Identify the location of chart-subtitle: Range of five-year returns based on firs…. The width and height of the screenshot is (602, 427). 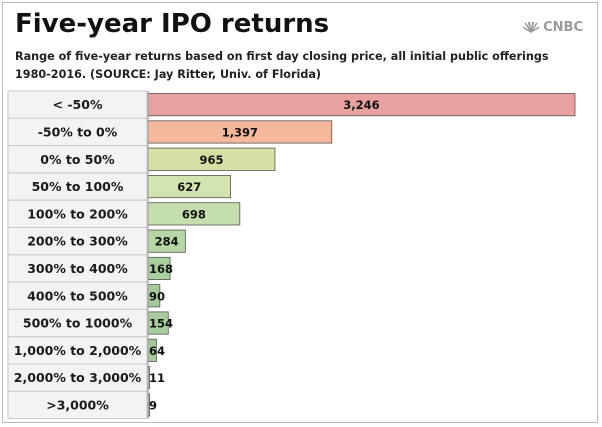
(282, 65).